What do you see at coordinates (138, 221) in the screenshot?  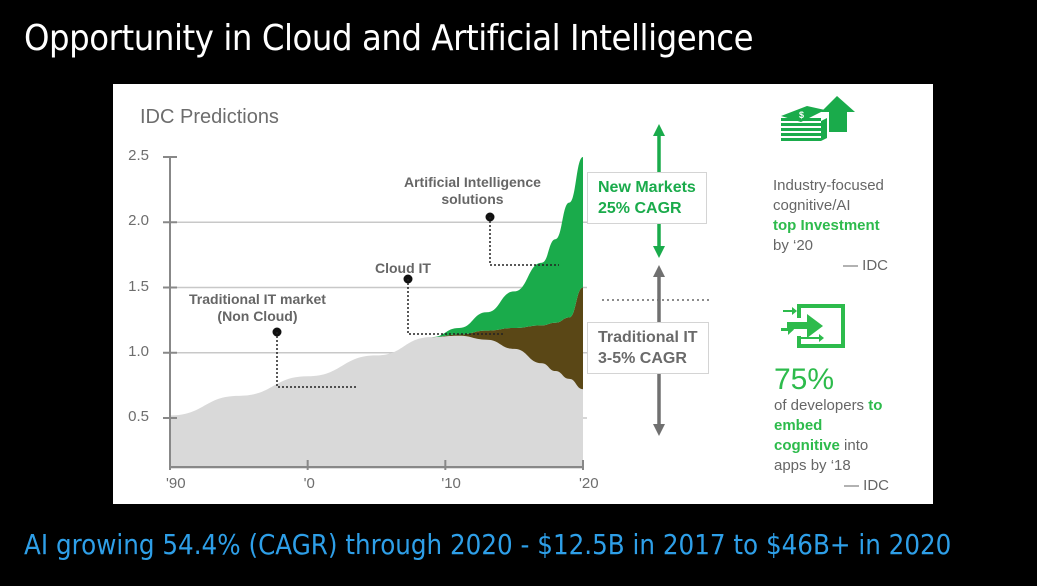 I see `y-tick-label: 2.0` at bounding box center [138, 221].